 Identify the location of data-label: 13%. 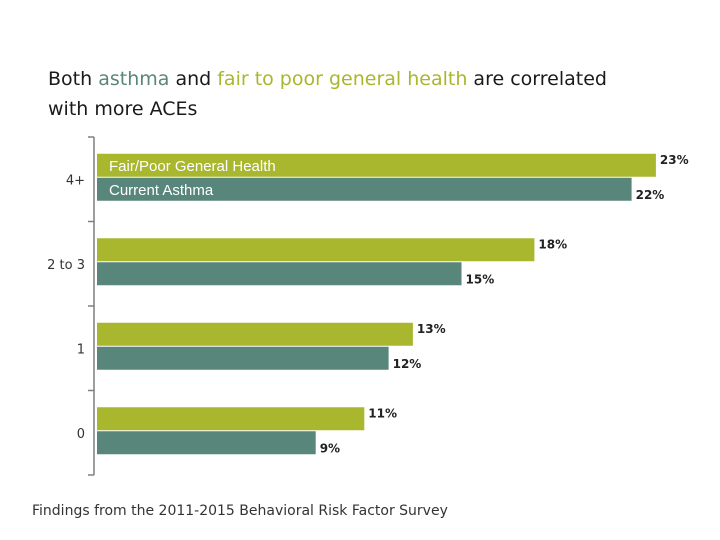
(431, 329).